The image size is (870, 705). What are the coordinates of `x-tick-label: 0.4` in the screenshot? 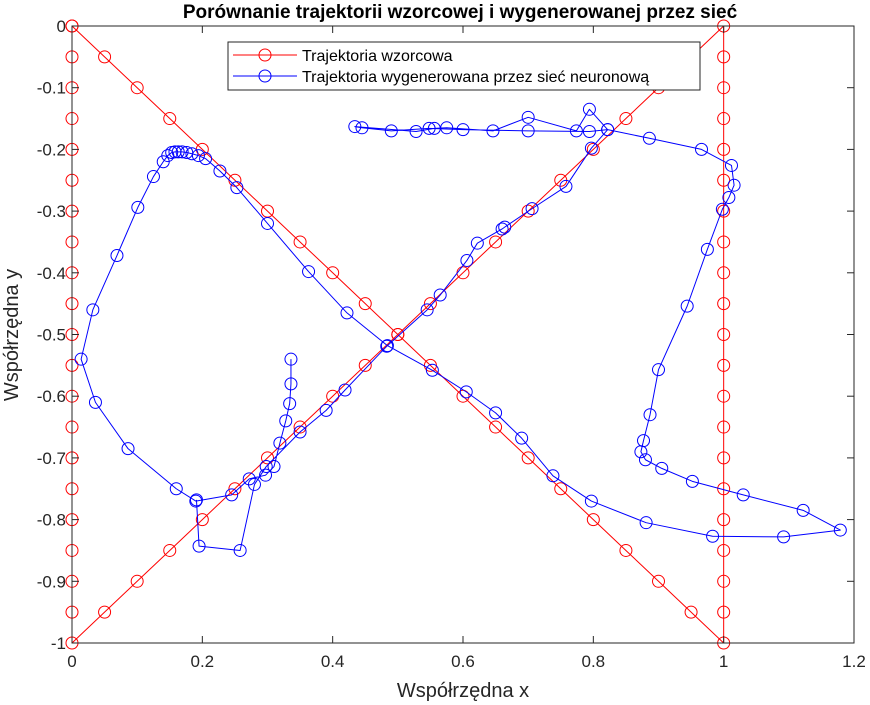 It's located at (333, 661).